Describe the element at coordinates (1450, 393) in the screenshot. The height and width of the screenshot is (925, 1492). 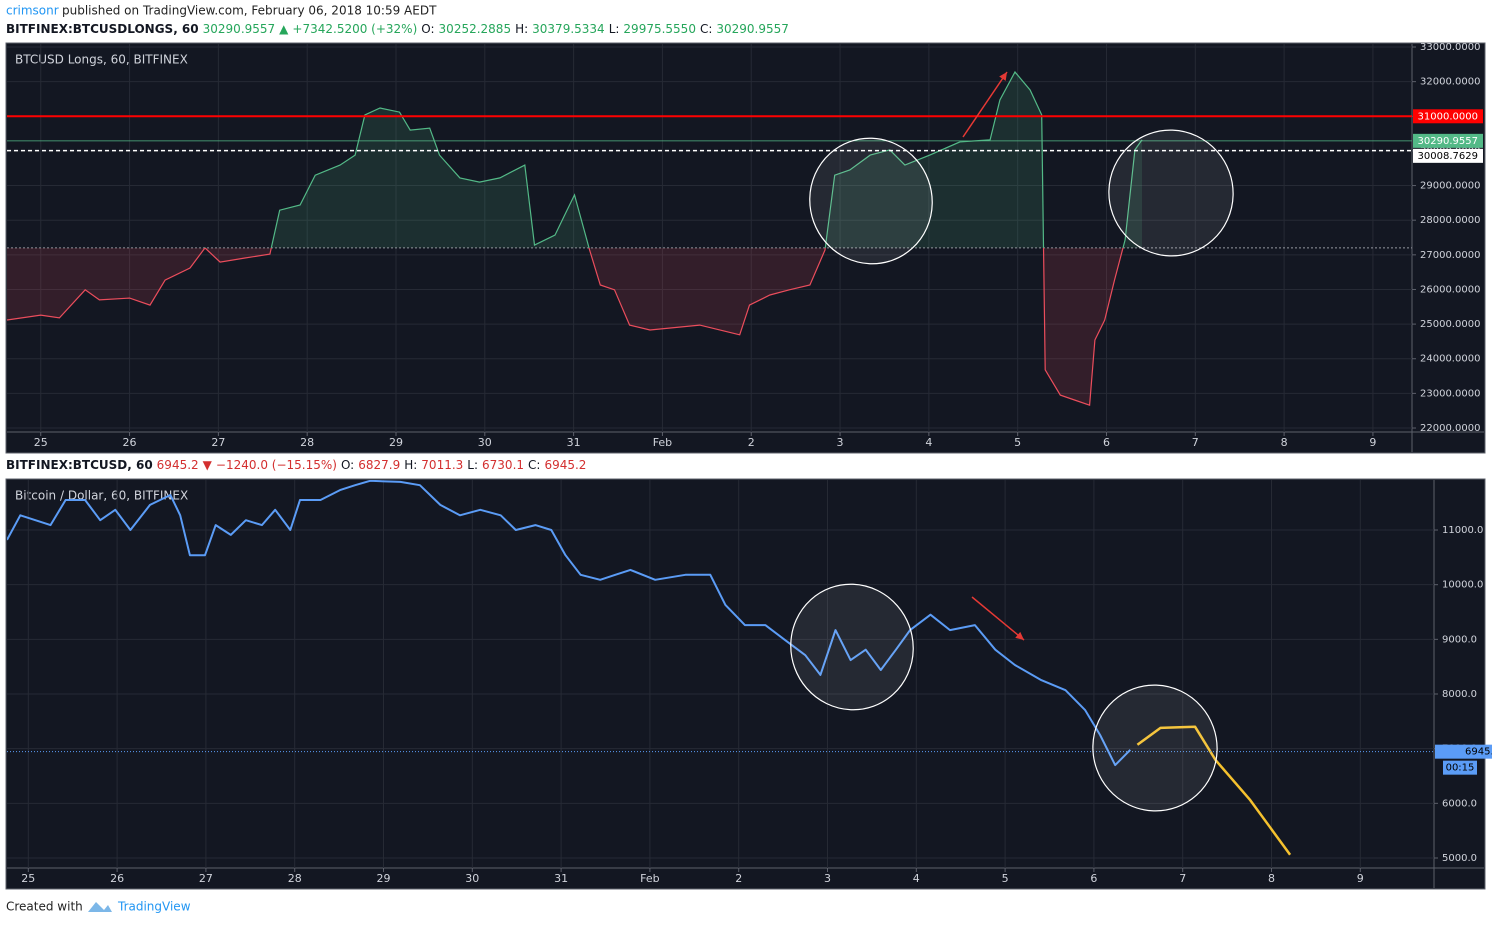
I see `y-tick-label: 23000.0000` at that location.